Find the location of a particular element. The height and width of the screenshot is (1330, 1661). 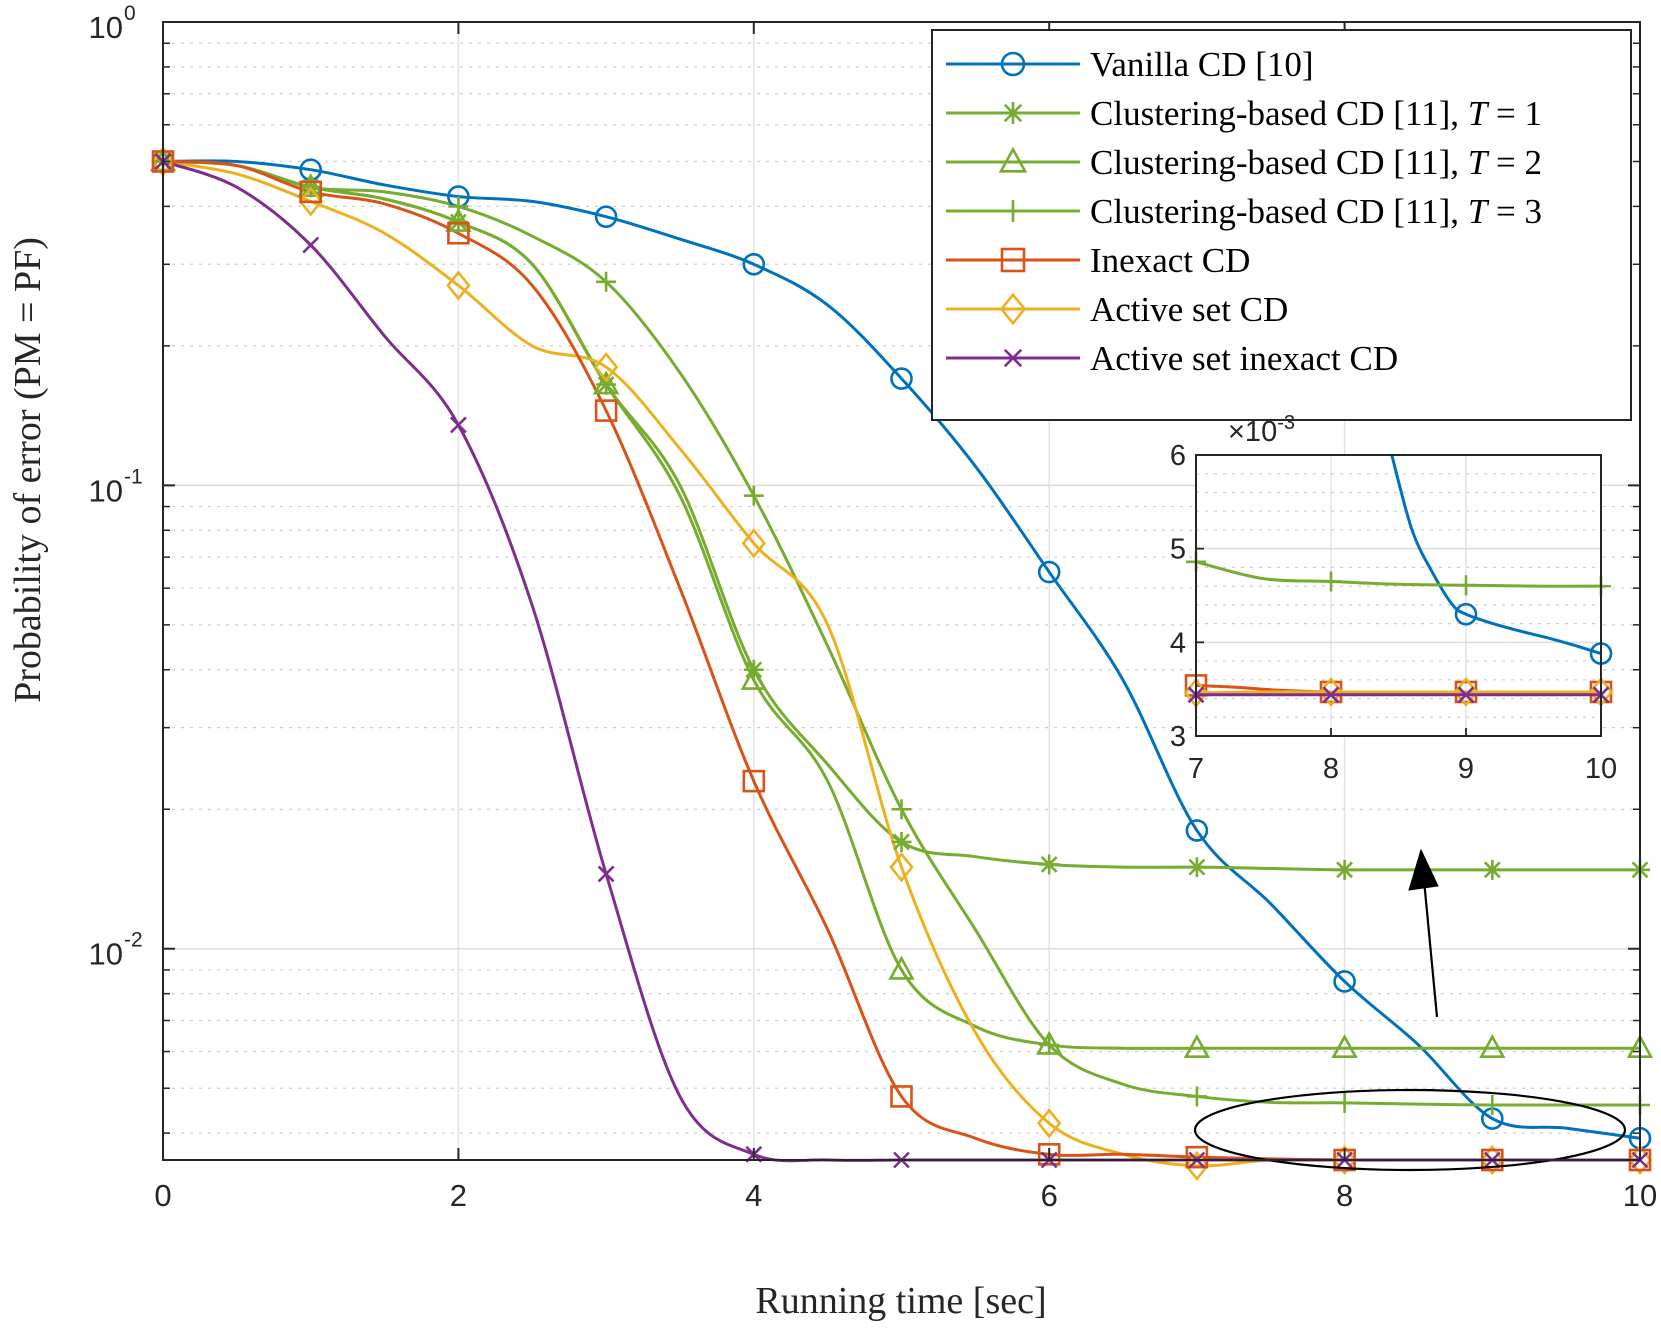

inset-line-active-set-cd is located at coordinates (1398, 692).